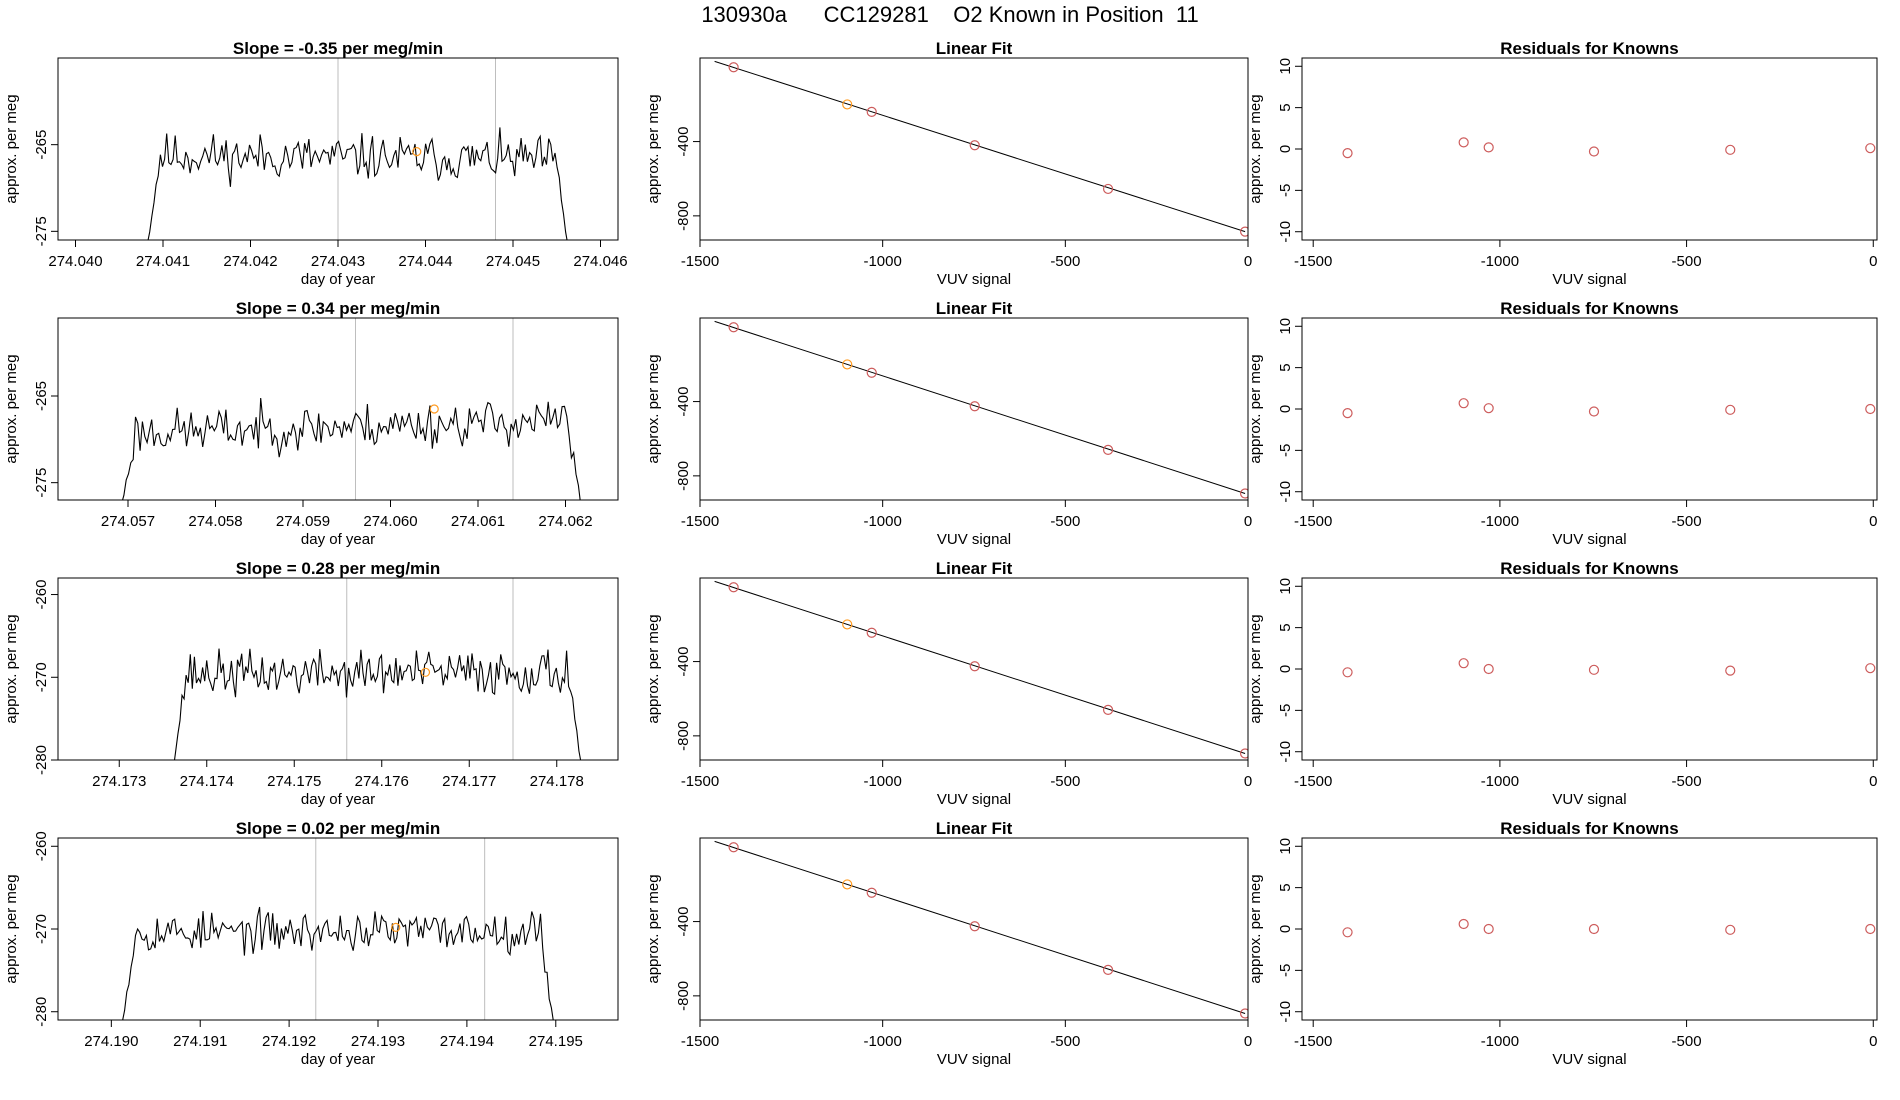 Image resolution: width=1900 pixels, height=1100 pixels. I want to click on y-tick-label: -260, so click(41, 846).